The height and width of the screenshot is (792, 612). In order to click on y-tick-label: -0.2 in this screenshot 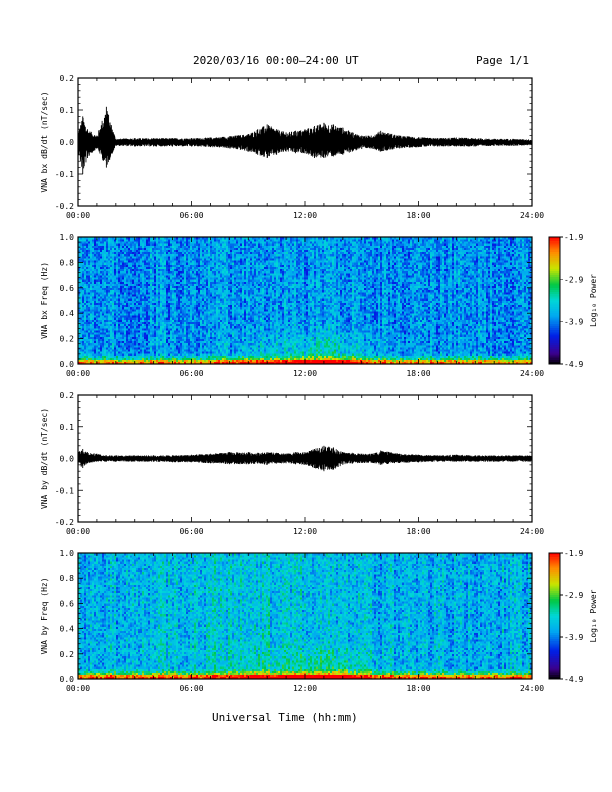, I will do `click(64, 206)`.